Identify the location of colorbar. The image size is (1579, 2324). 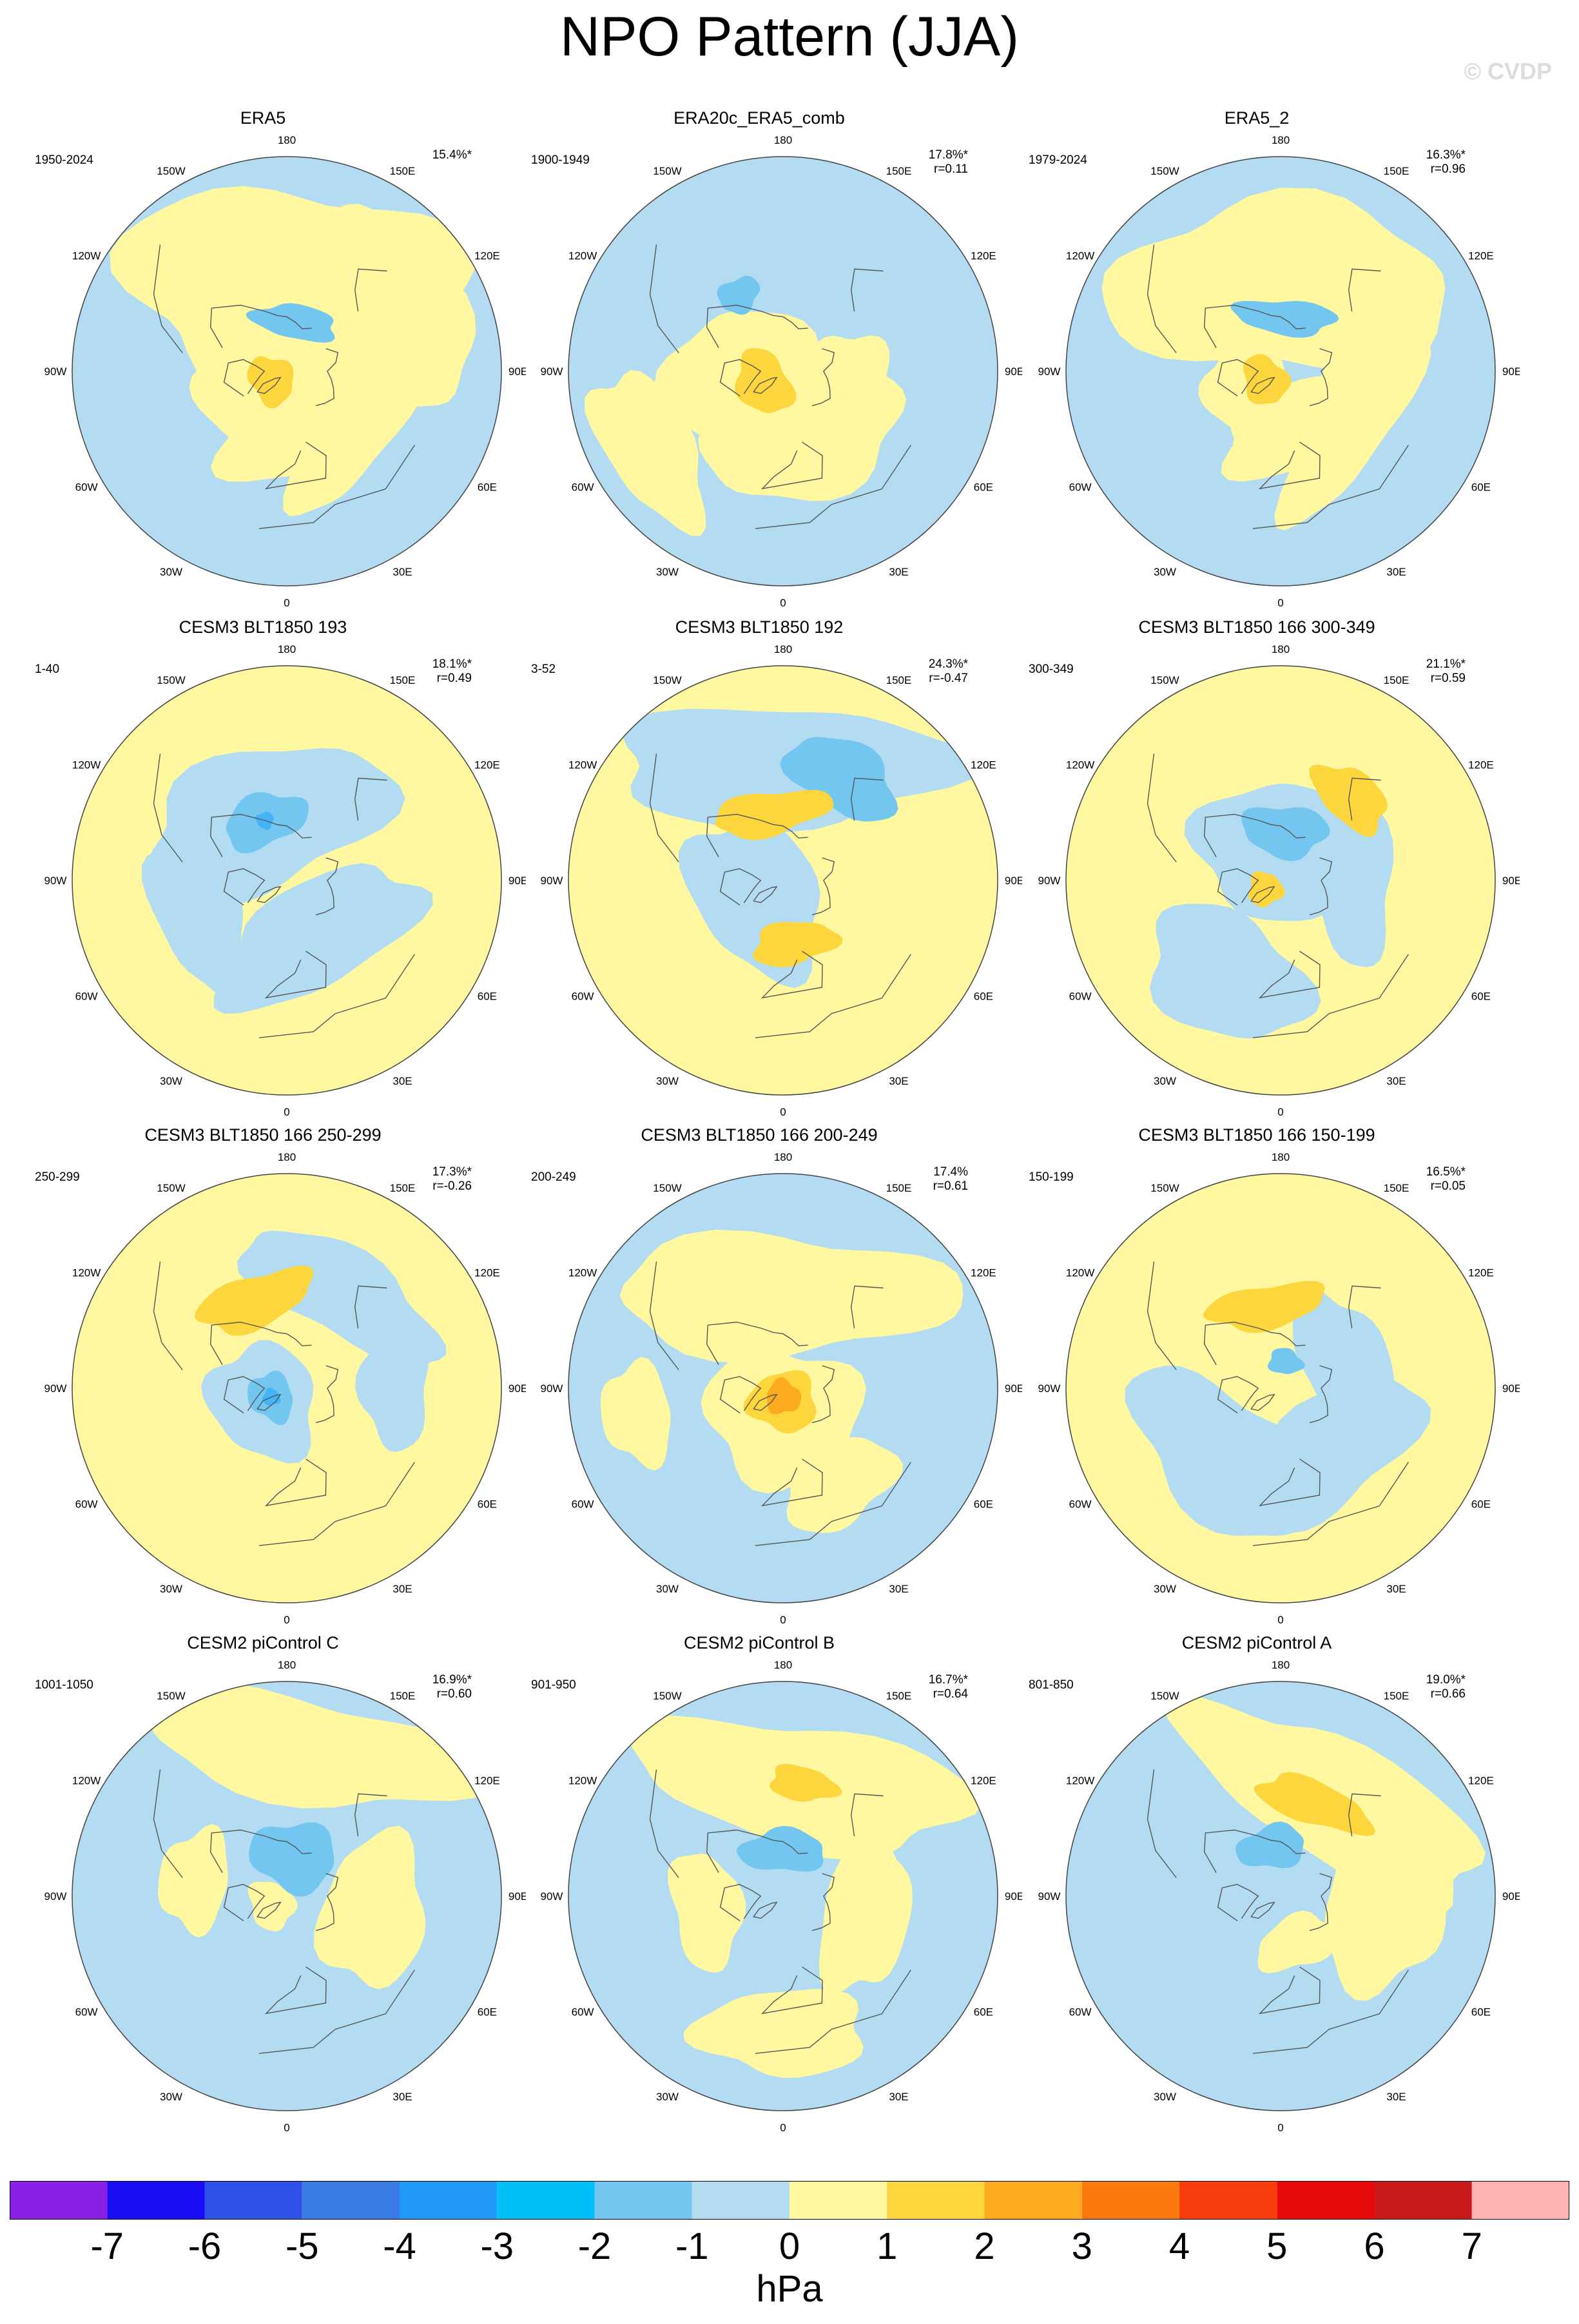
(789, 2200).